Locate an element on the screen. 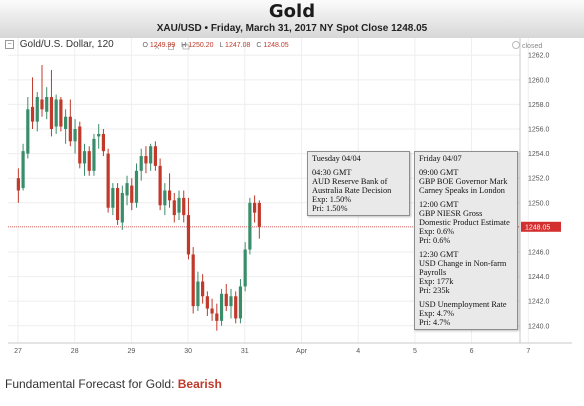 The width and height of the screenshot is (584, 406). event-line: Exp: 177k is located at coordinates (436, 281).